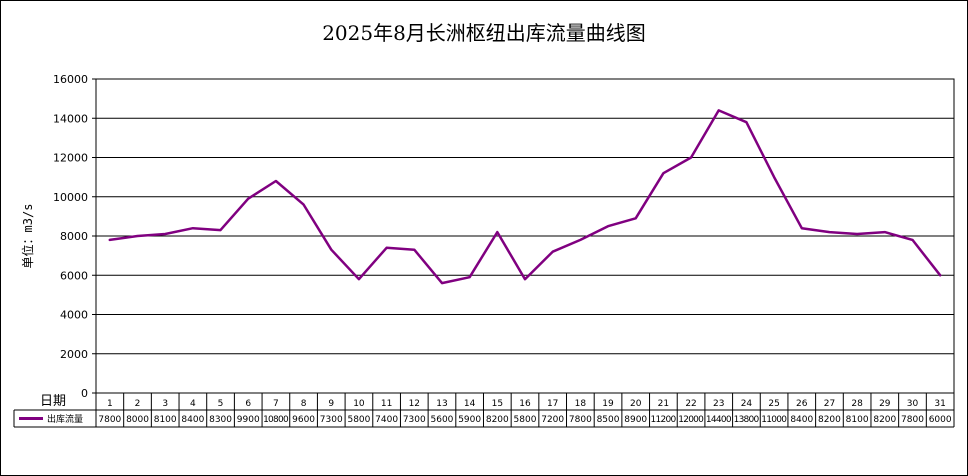 This screenshot has height=476, width=968. I want to click on data-label: 8900, so click(635, 420).